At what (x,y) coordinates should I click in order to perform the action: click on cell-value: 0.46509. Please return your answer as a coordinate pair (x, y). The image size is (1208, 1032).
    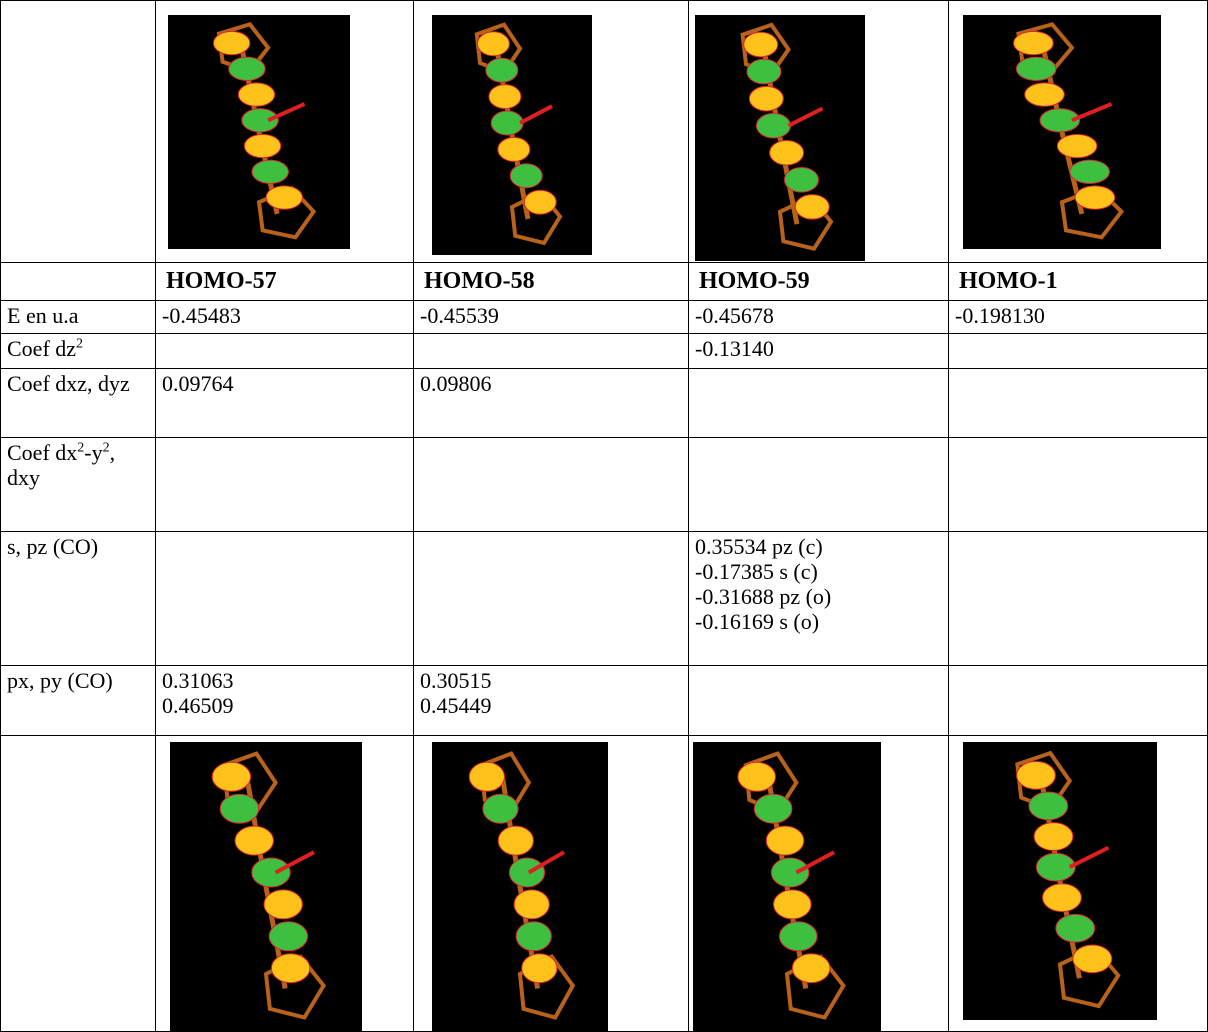
    Looking at the image, I should click on (198, 705).